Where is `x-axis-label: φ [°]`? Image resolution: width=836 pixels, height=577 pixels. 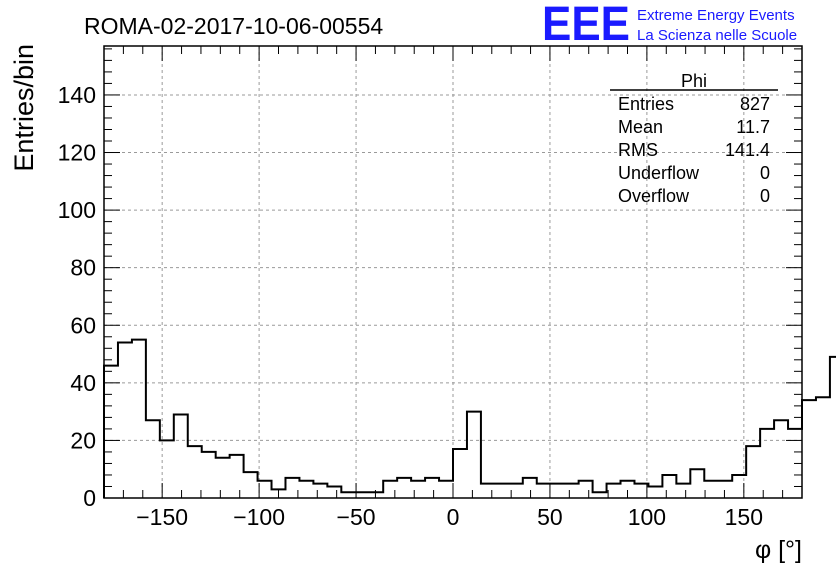
x-axis-label: φ [°] is located at coordinates (778, 550).